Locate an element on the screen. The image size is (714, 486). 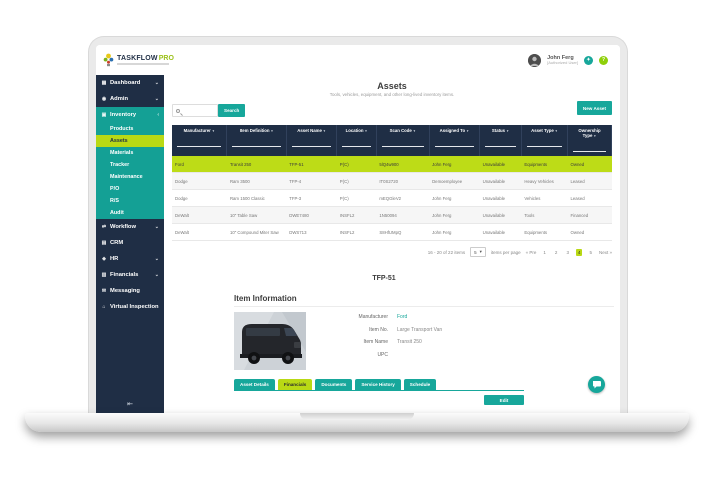
column-header-item-definition: Item Definition▼ is located at coordinates (256, 140).